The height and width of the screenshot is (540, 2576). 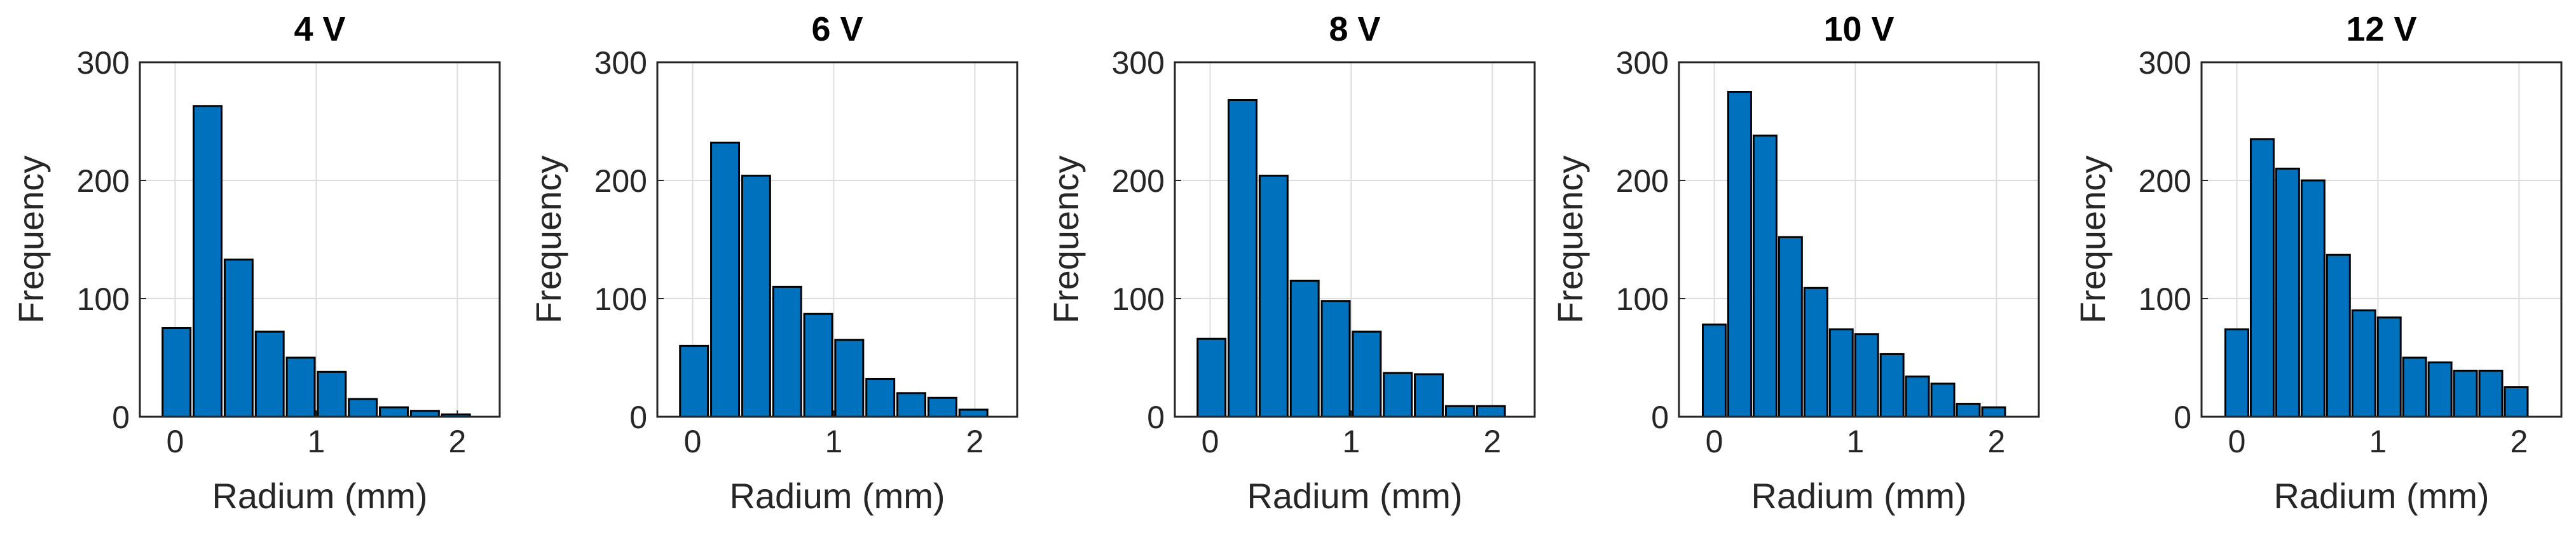 I want to click on chart-title: 4 V, so click(x=319, y=29).